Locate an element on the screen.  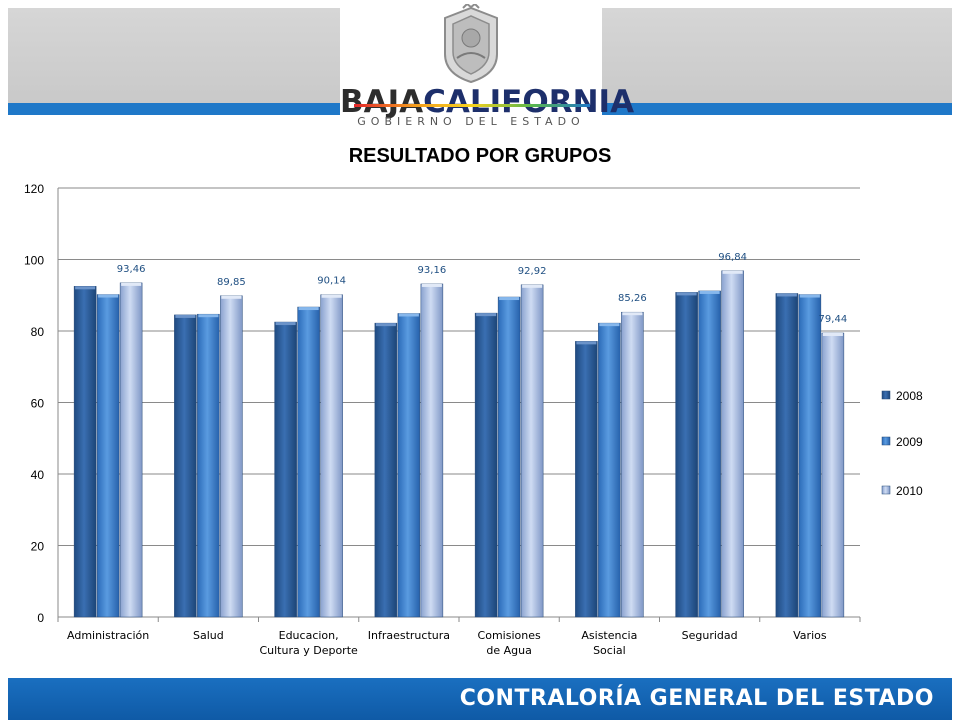
x-tick-label-line: Infraestructura is located at coordinates (409, 635).